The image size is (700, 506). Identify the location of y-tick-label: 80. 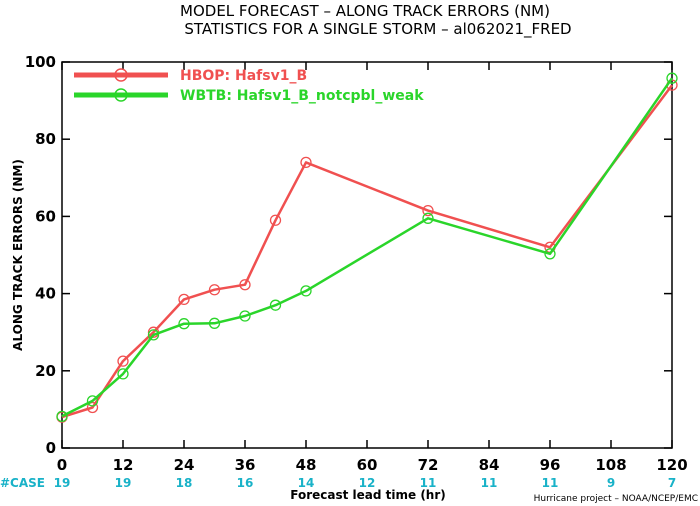
(45, 139).